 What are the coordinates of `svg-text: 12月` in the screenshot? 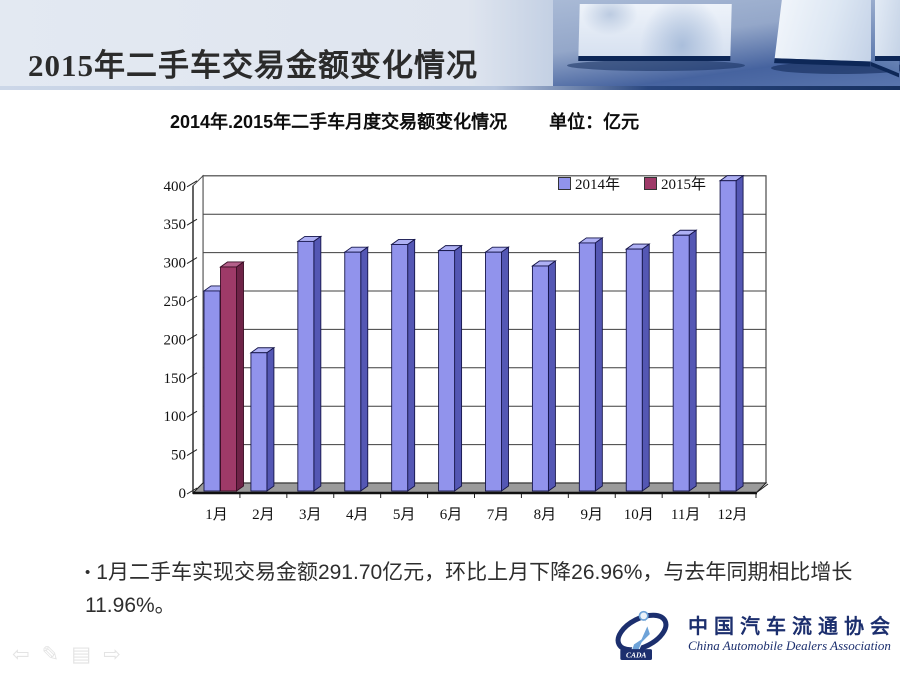 It's located at (733, 515).